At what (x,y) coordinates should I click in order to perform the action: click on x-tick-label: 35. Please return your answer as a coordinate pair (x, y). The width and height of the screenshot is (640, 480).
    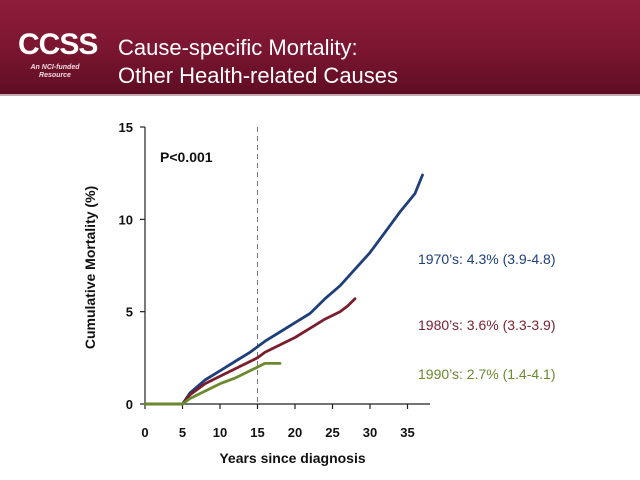
    Looking at the image, I should click on (407, 432).